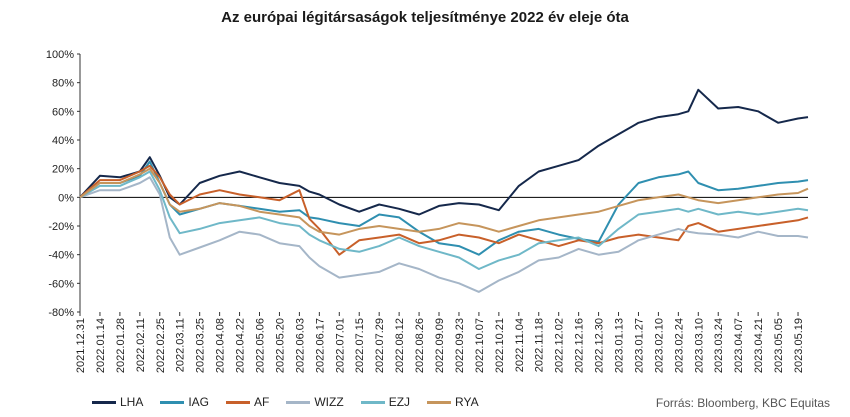 This screenshot has height=417, width=850. Describe the element at coordinates (63, 170) in the screenshot. I see `y-tick-label: 20%` at that location.